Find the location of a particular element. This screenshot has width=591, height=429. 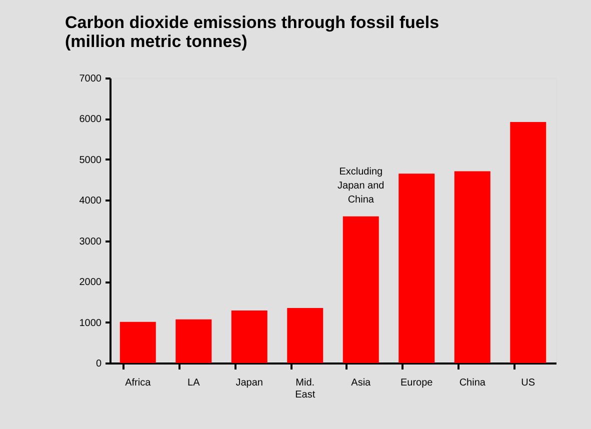

x-tick-label: Mid. East is located at coordinates (305, 389).